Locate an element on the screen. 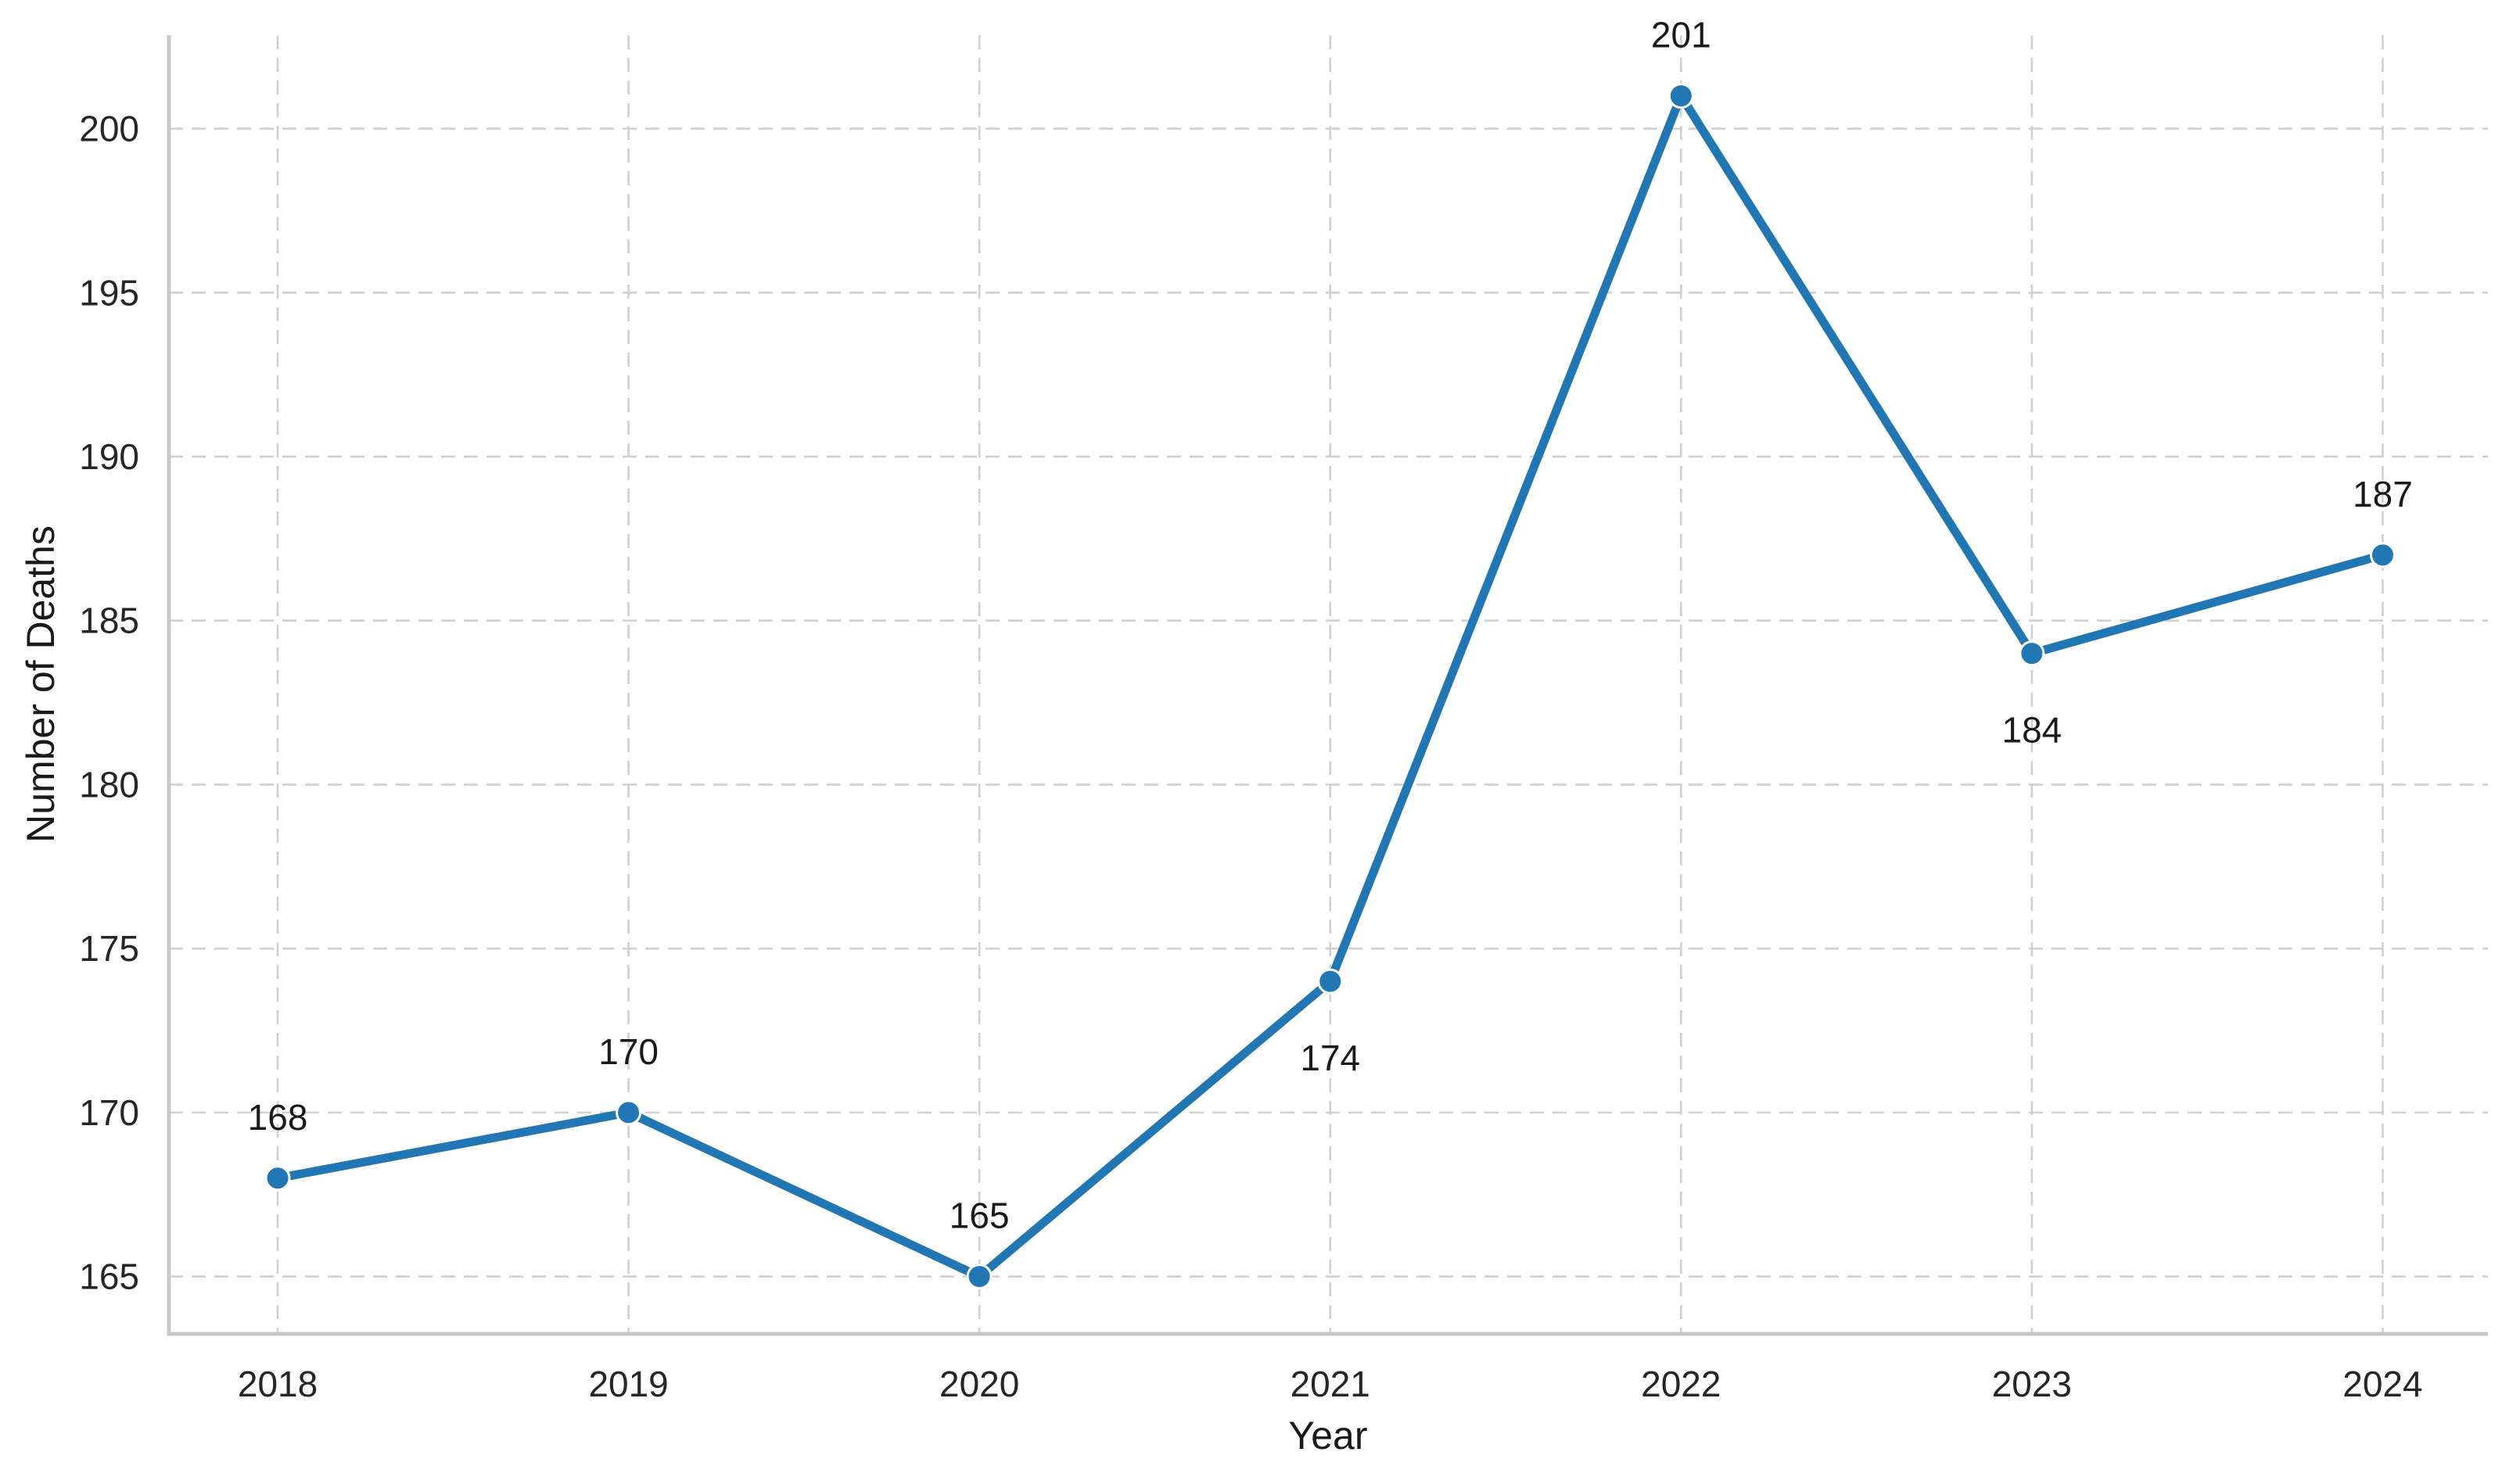 This screenshot has height=1477, width=2520. y-tick-label-190: 190 is located at coordinates (109, 457).